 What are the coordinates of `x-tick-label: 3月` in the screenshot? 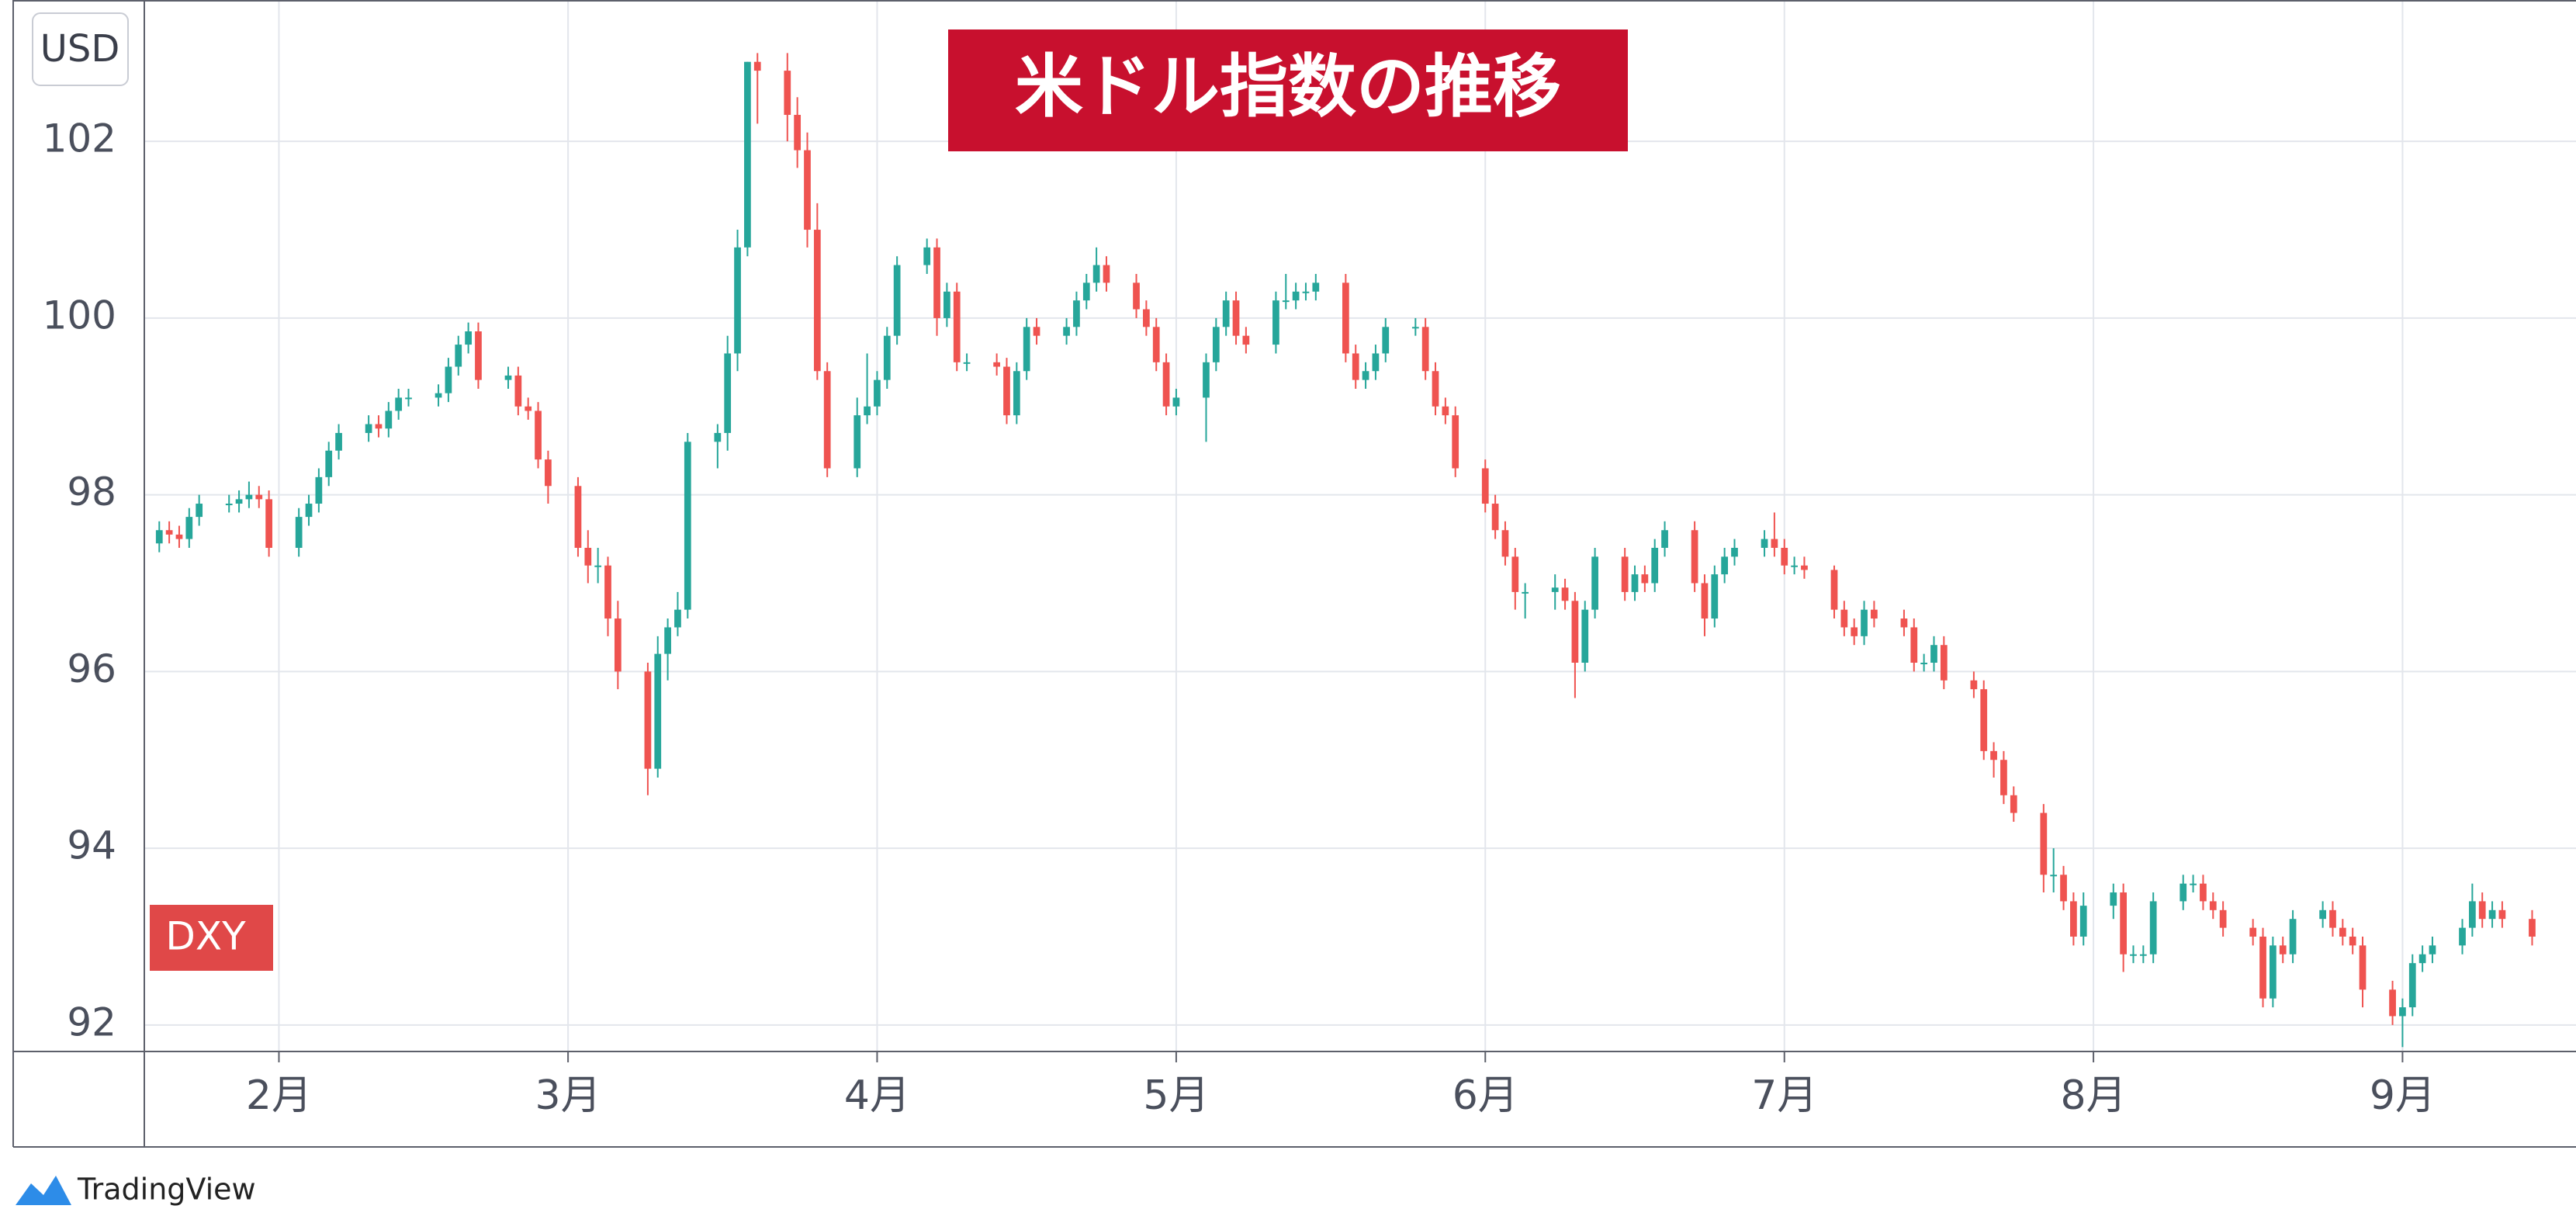 It's located at (568, 1095).